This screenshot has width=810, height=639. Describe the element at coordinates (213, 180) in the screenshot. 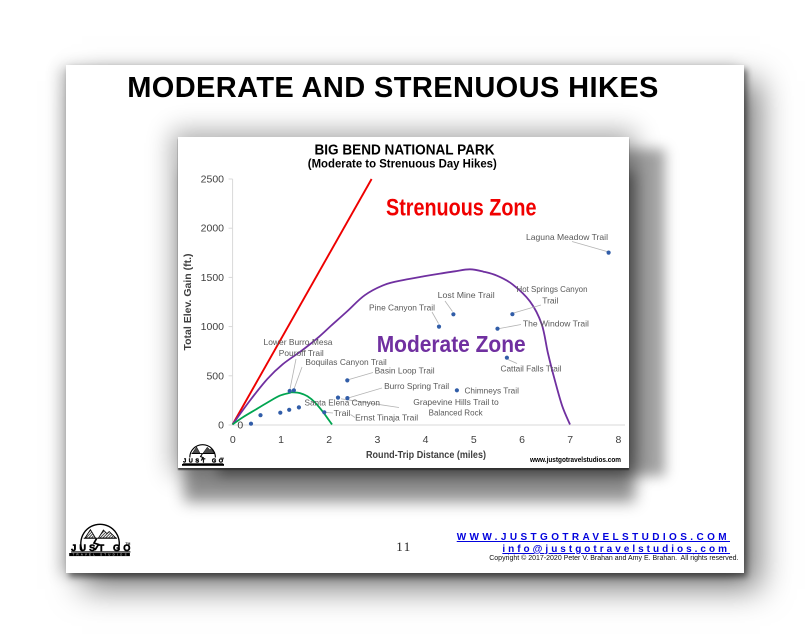

I see `svg-text: 2500` at that location.